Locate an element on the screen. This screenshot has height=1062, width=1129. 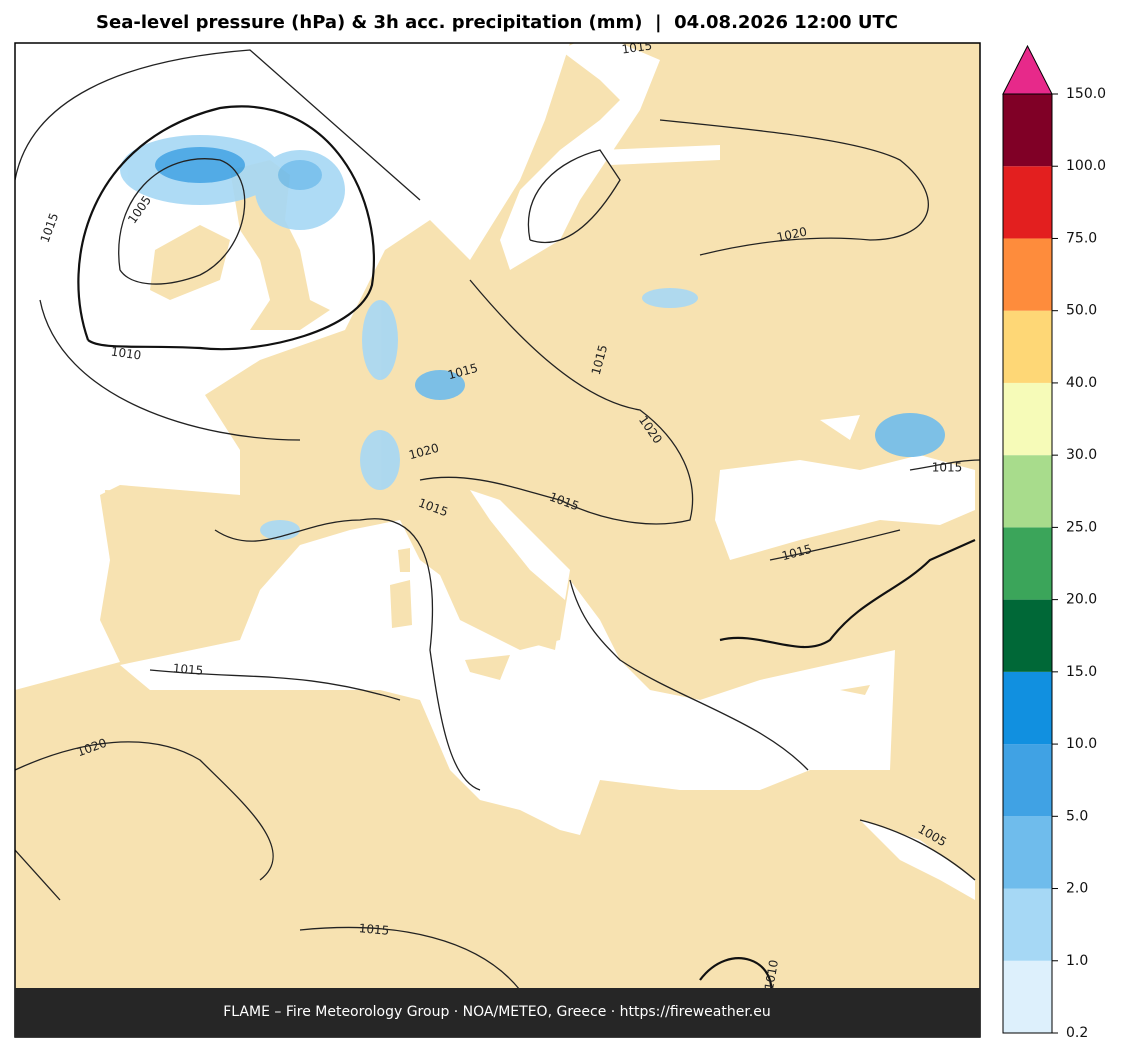
footer-band is located at coordinates (497, 1012).